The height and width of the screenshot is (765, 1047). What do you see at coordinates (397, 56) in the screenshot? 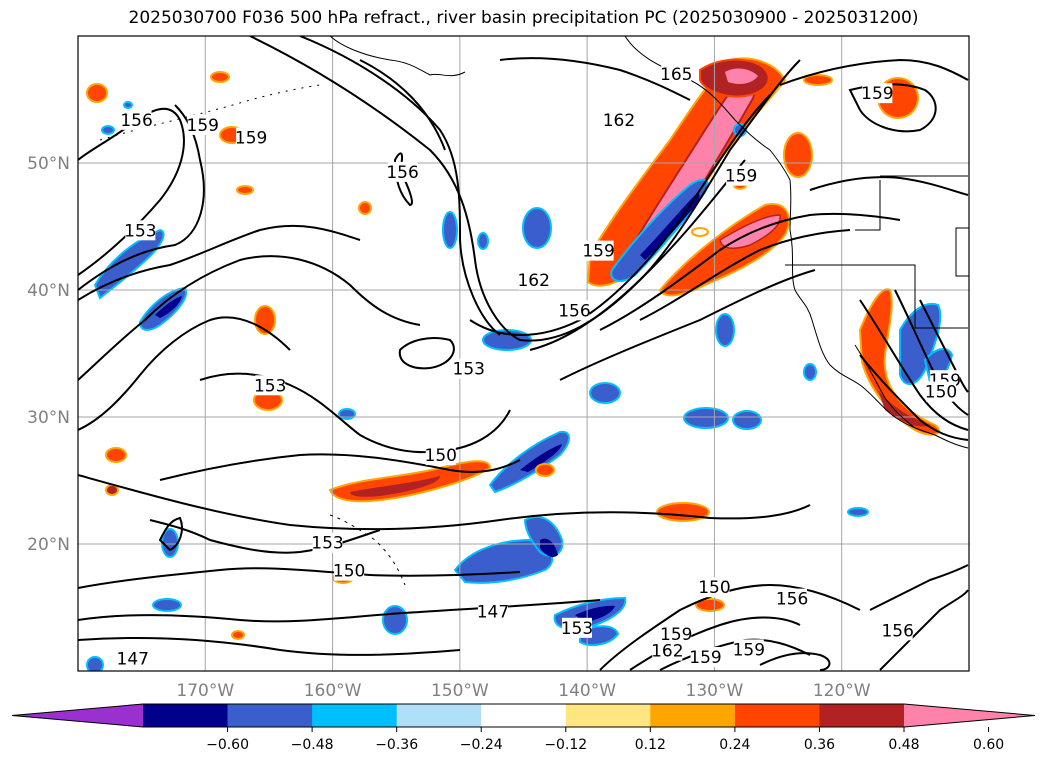
I see `coastline-alaska` at bounding box center [397, 56].